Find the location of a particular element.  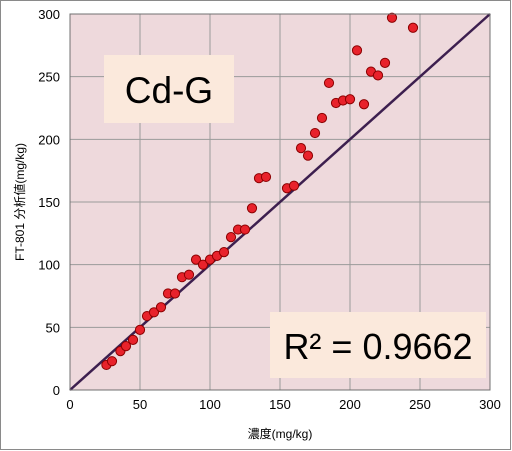

chart-title-background is located at coordinates (169, 89).